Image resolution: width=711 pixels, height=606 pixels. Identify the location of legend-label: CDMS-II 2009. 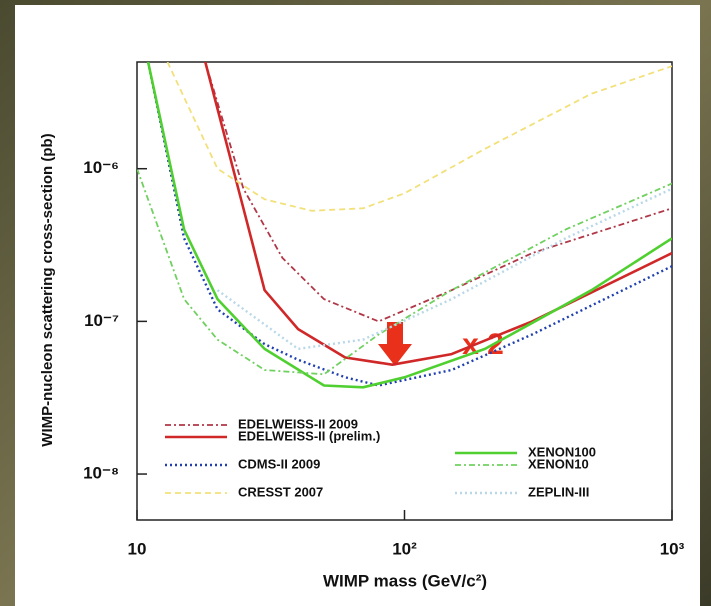
(279, 463).